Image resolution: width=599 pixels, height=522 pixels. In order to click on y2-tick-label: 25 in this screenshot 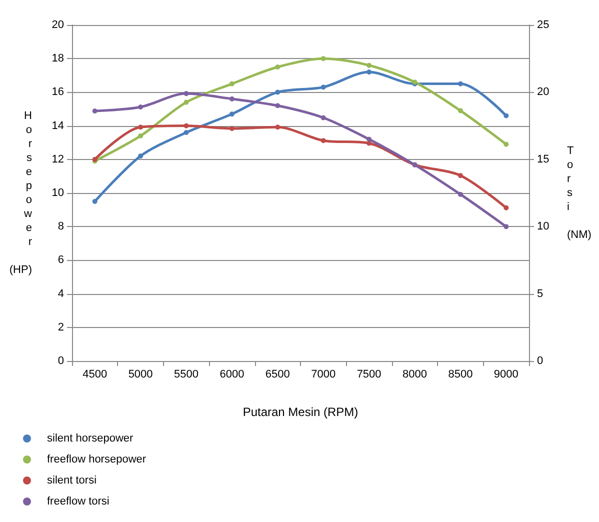, I will do `click(543, 25)`.